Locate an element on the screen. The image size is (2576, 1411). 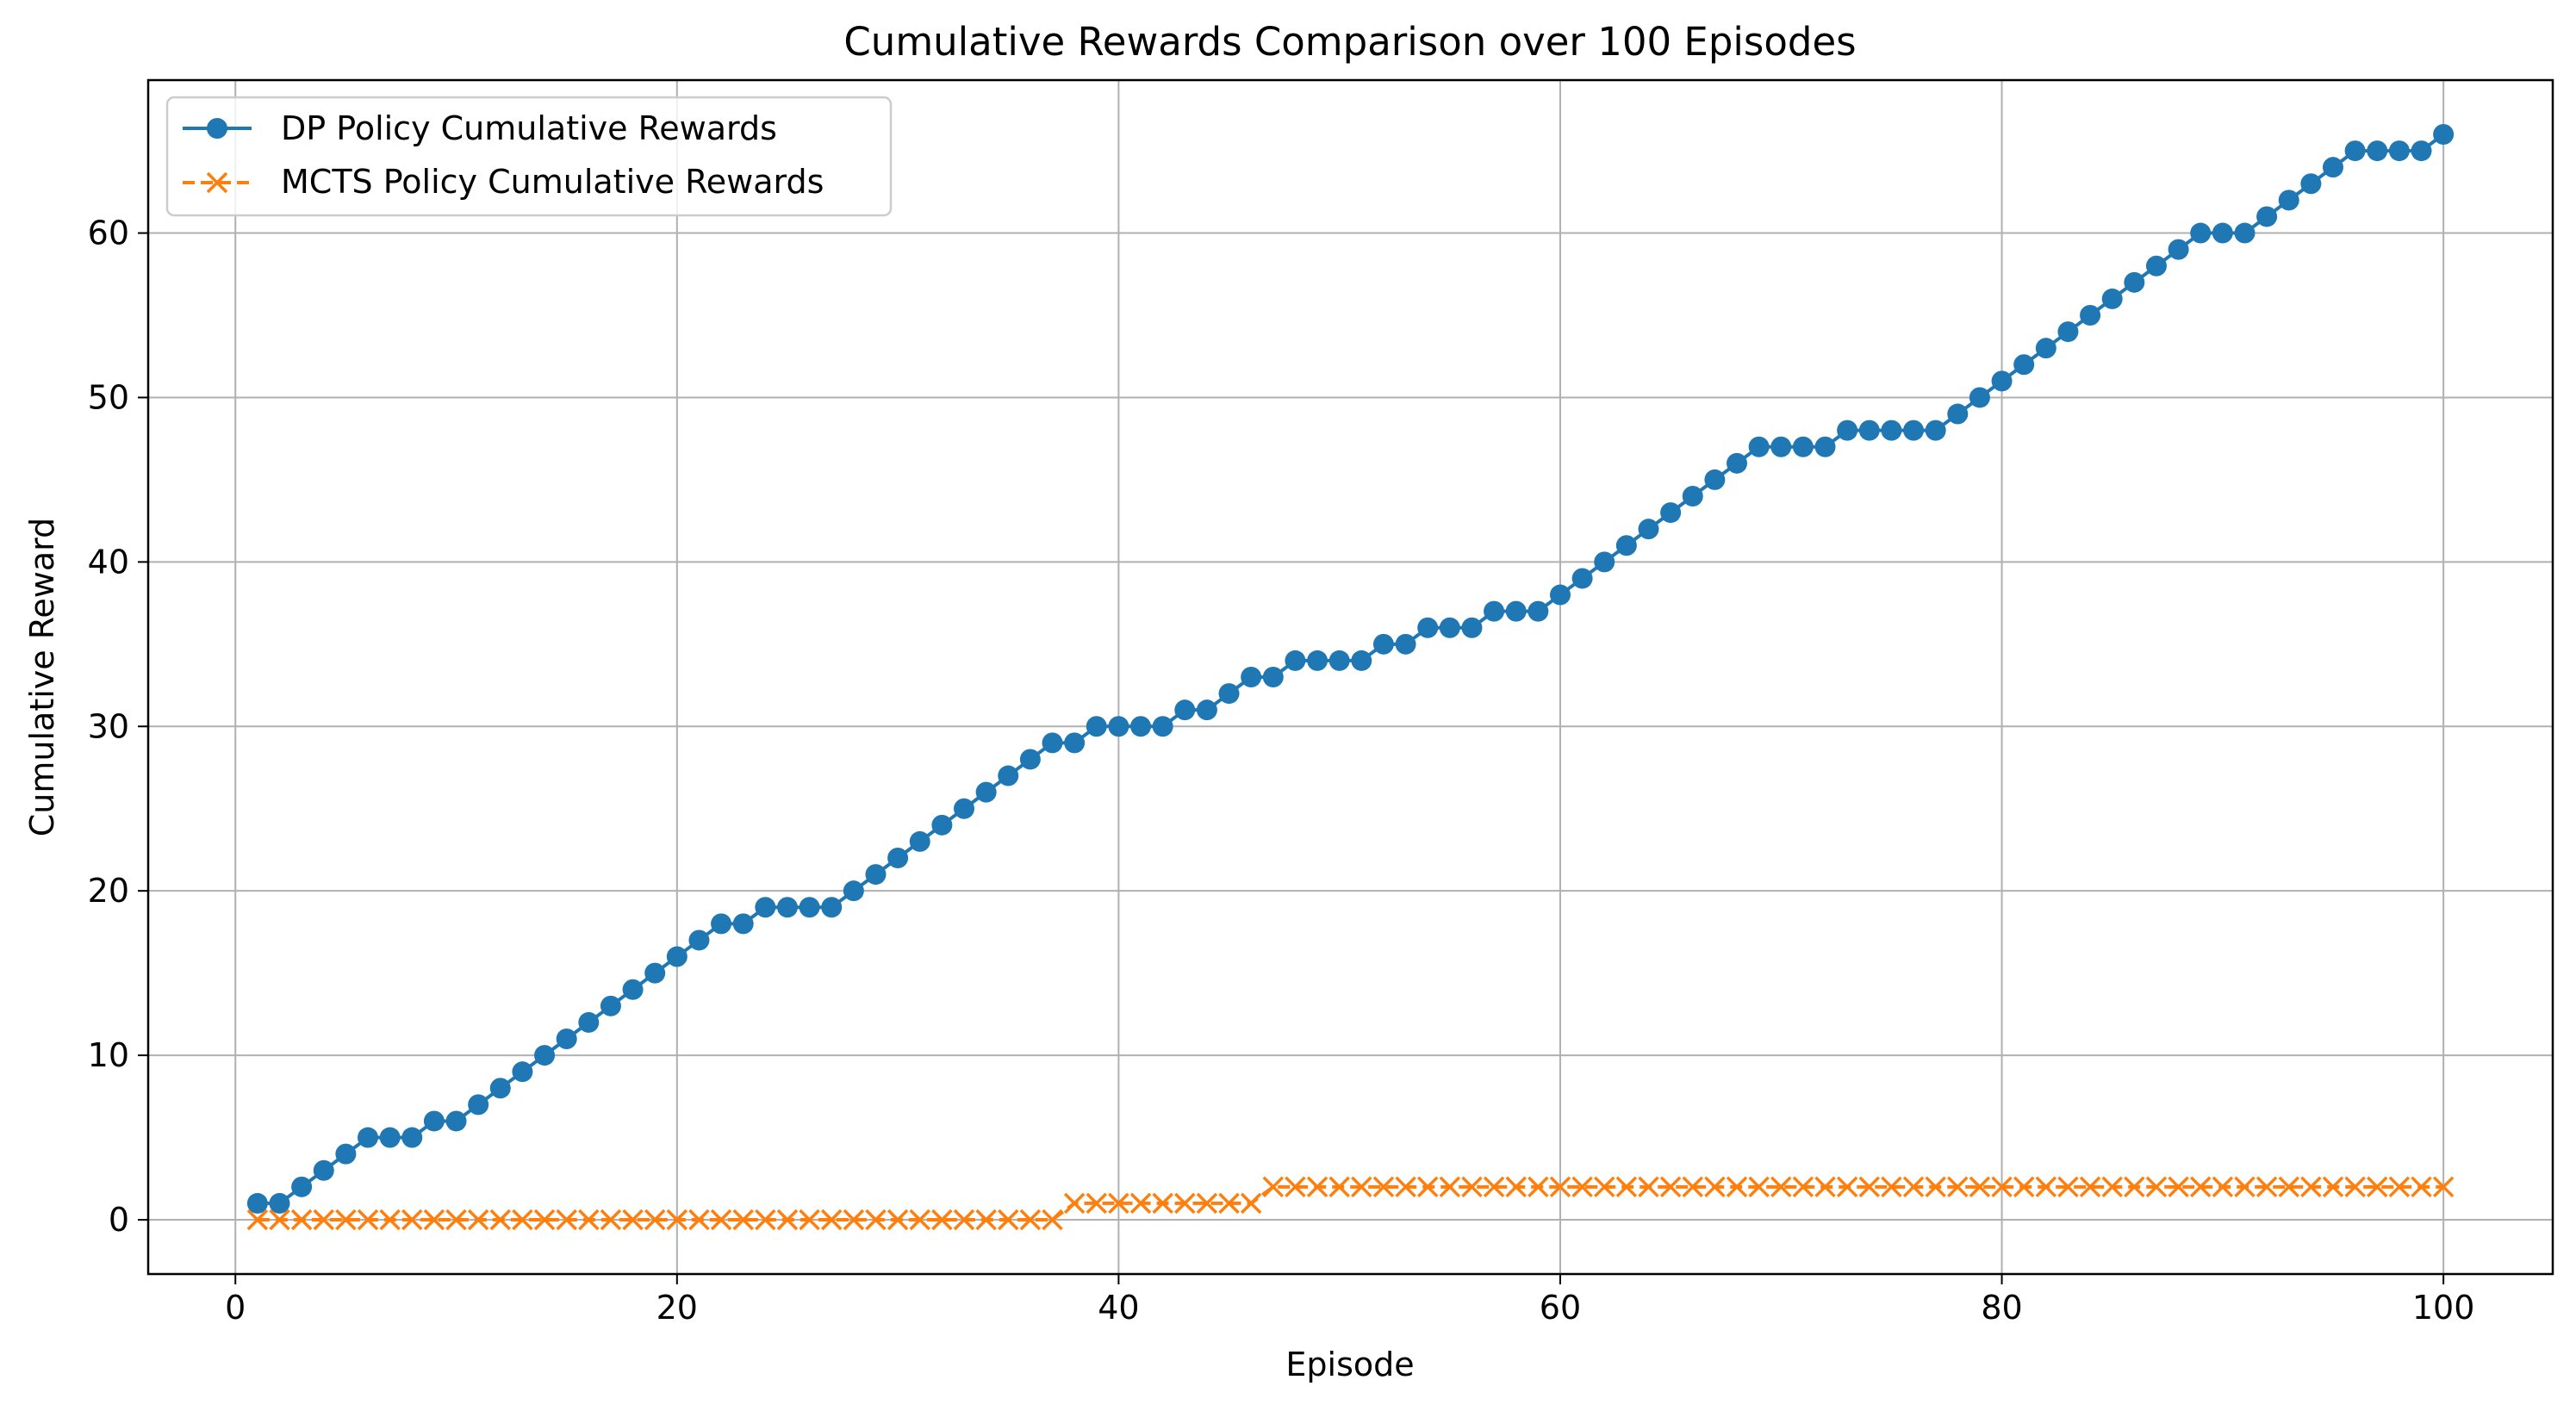
legend-label-dp: DP Policy Cumulative Rewards is located at coordinates (529, 128).